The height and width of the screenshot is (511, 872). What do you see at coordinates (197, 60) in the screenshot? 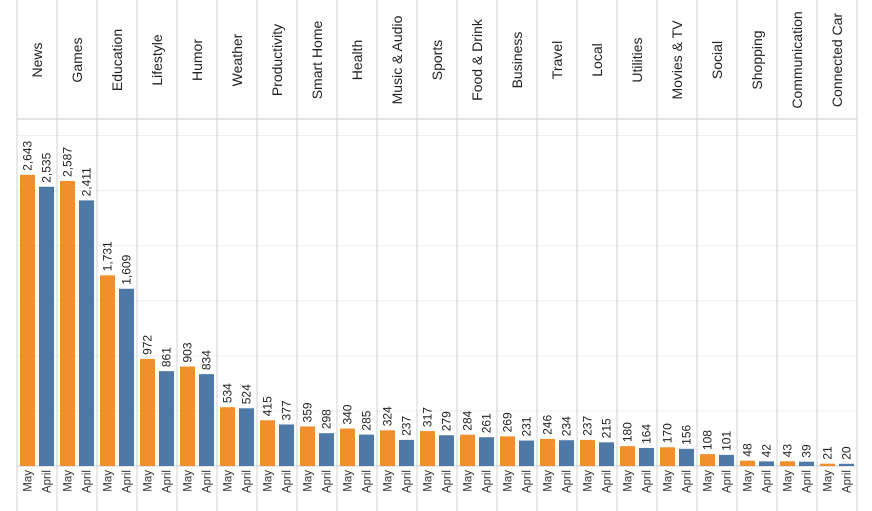
I see `category-label: Humor` at bounding box center [197, 60].